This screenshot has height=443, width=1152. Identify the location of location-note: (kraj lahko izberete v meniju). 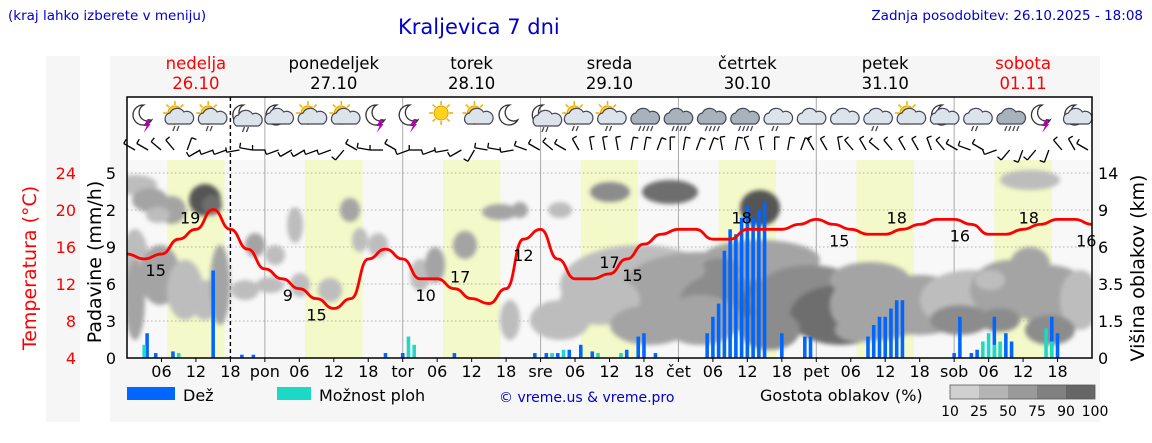
(107, 16).